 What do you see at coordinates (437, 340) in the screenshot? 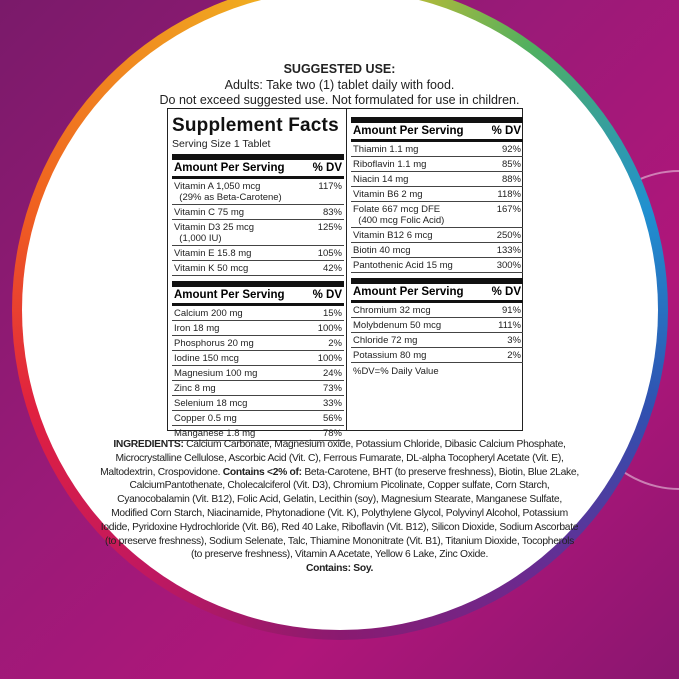
I see `nutrient-row: Chloride 72 mg 3%` at bounding box center [437, 340].